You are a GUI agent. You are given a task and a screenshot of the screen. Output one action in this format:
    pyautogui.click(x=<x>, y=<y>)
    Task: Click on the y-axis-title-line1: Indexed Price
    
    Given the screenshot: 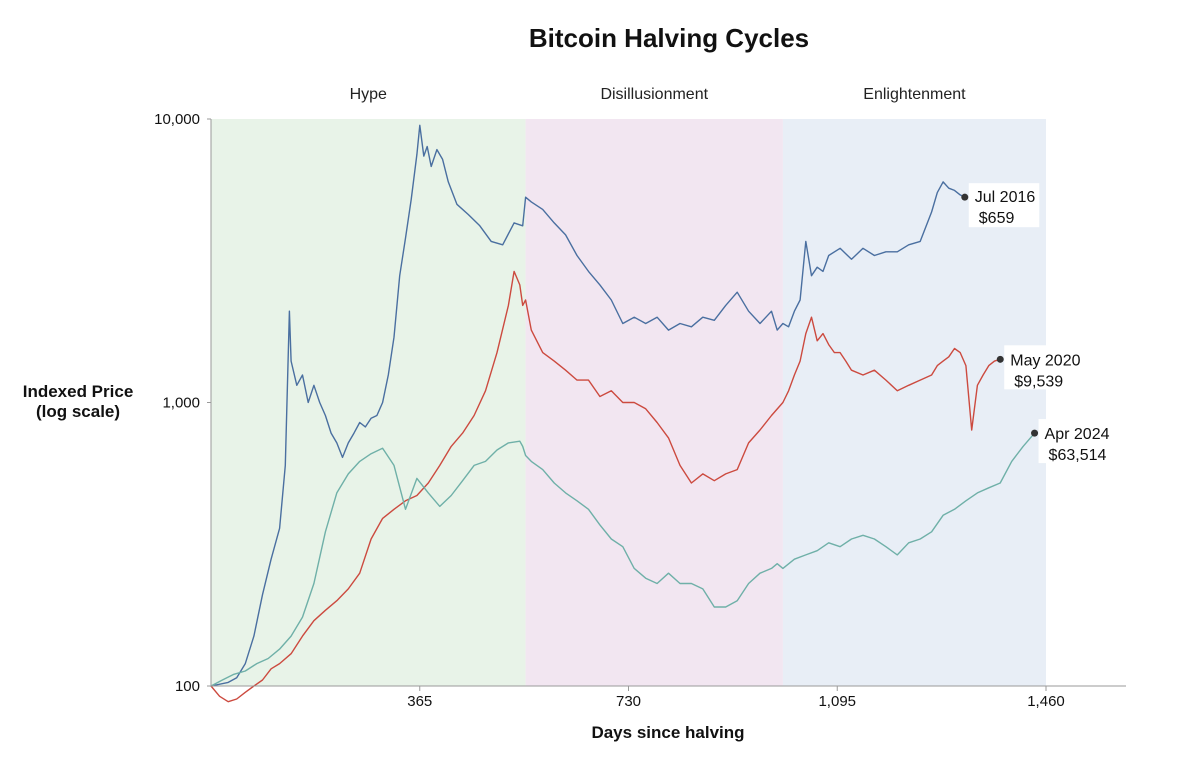 What is the action you would take?
    pyautogui.click(x=78, y=391)
    